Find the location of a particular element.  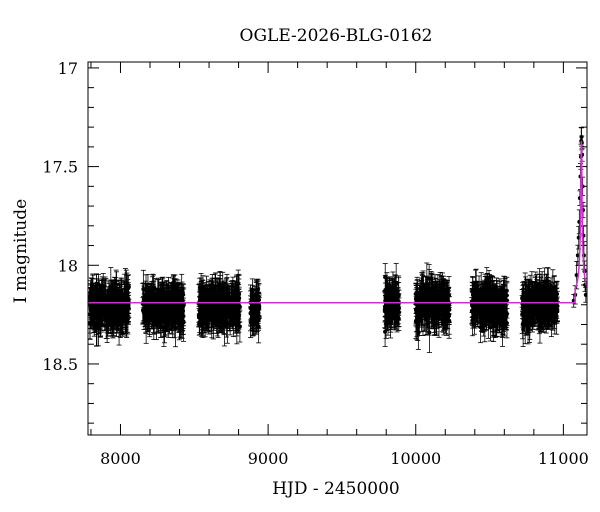

x-tick-label: 9000 is located at coordinates (268, 458).